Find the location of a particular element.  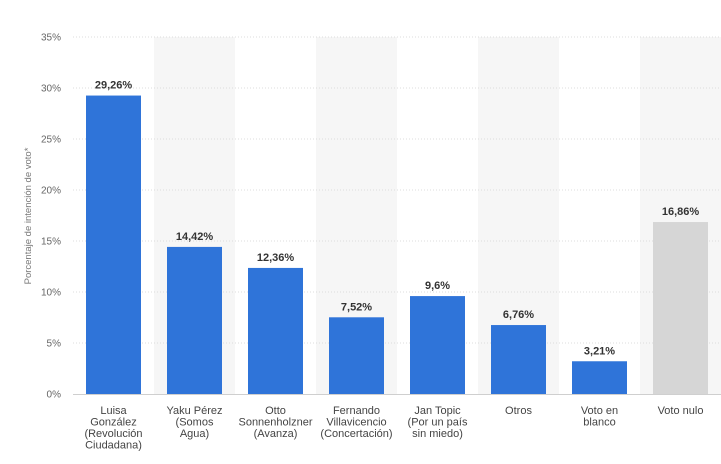

y-tick-label: 15% is located at coordinates (51, 242).